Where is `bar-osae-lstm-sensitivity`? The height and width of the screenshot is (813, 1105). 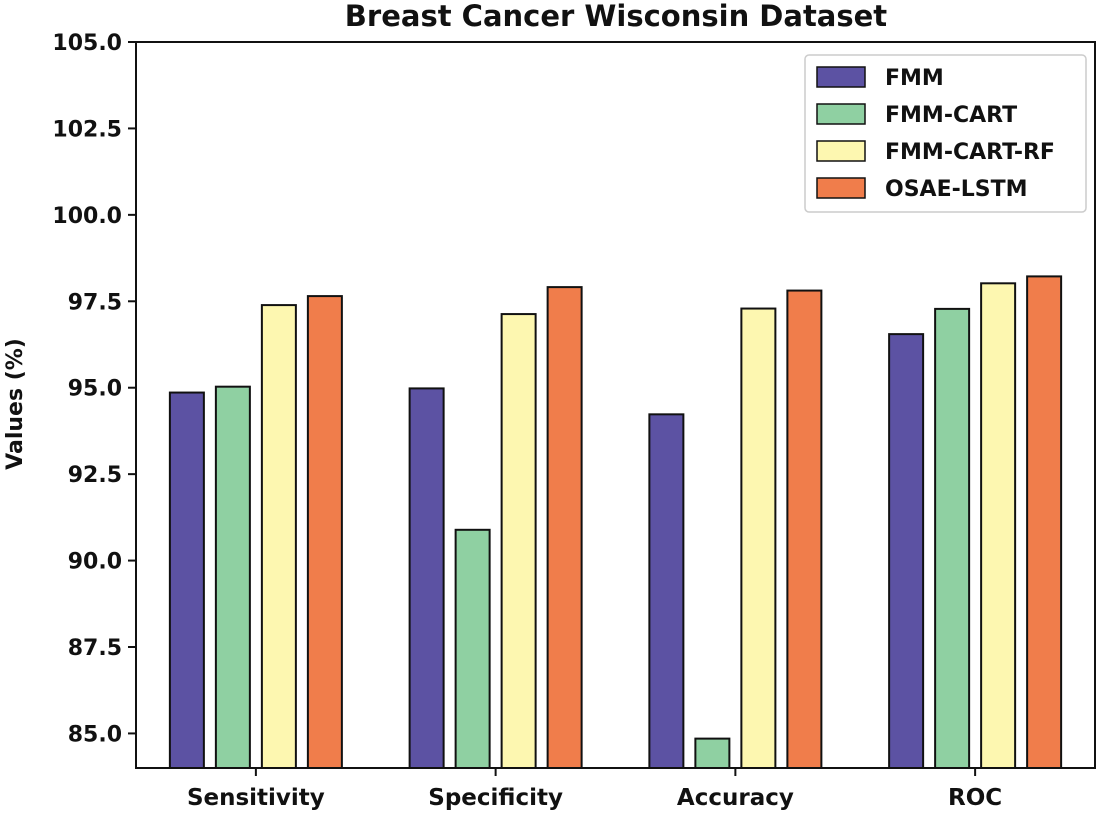 bar-osae-lstm-sensitivity is located at coordinates (324, 532).